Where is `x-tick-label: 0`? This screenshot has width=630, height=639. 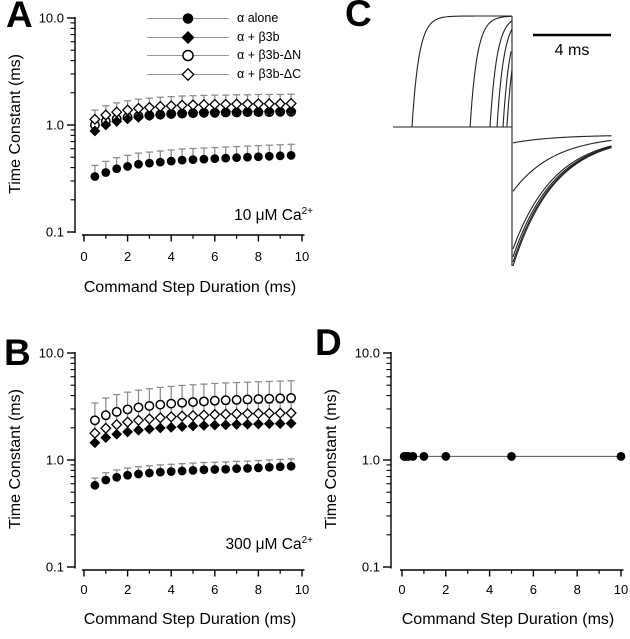
x-tick-label: 0 is located at coordinates (401, 589).